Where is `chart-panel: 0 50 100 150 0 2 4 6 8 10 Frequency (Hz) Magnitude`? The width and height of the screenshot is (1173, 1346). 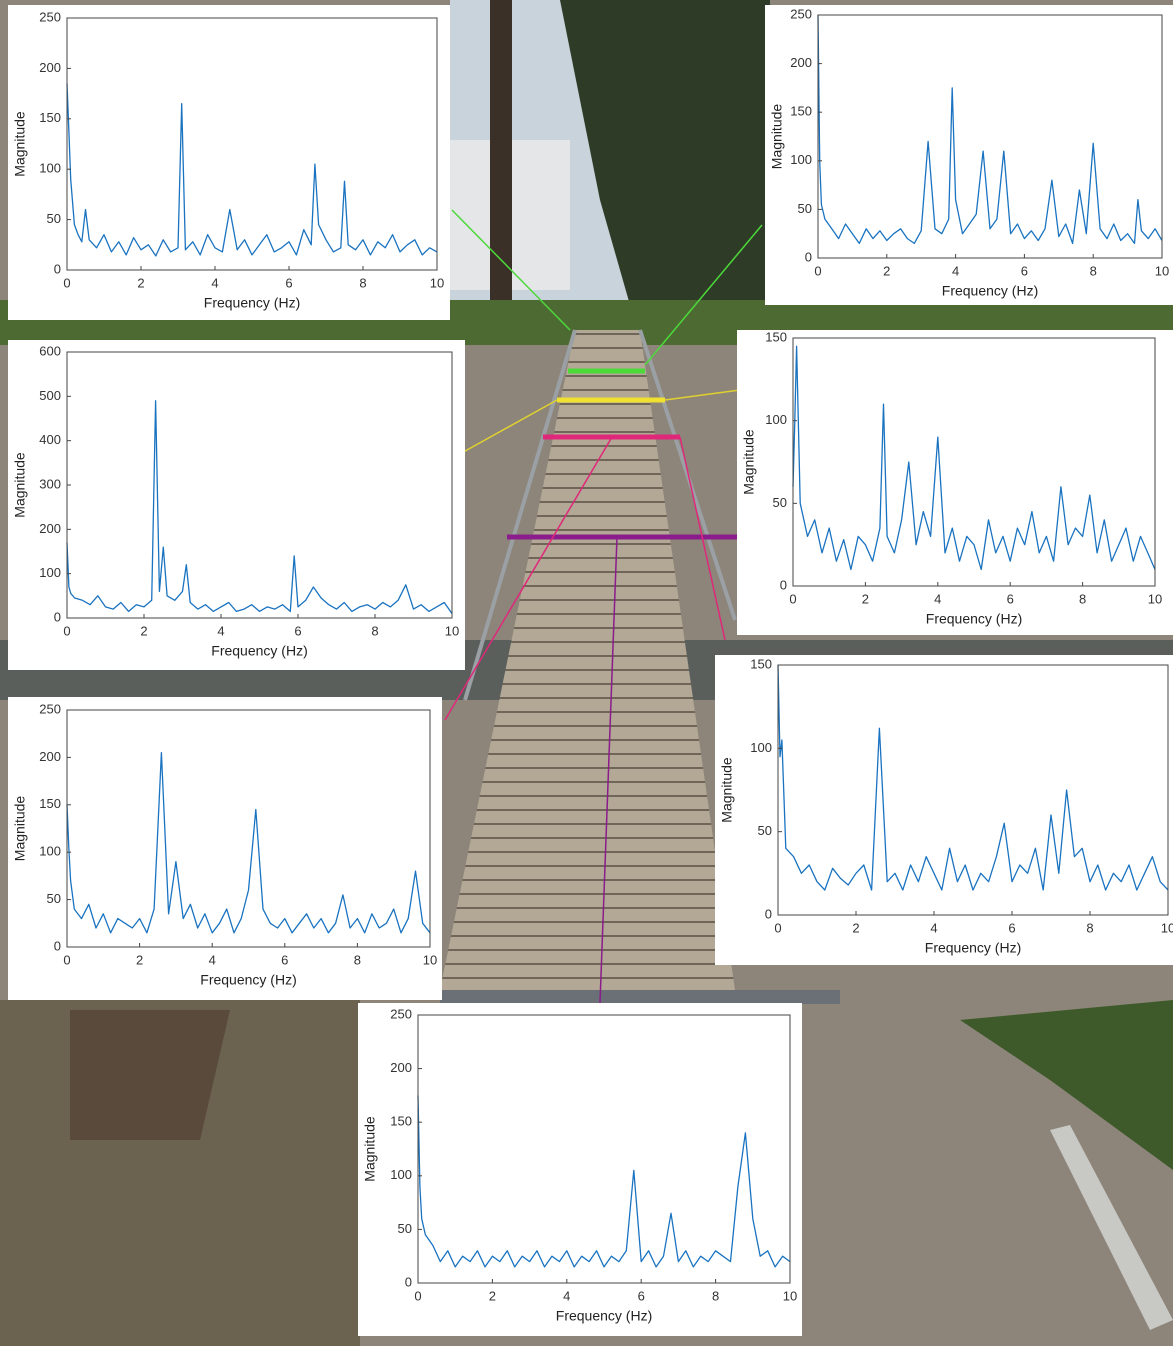 chart-panel: 0 50 100 150 0 2 4 6 8 10 Frequency (Hz) Magnitude is located at coordinates (944, 810).